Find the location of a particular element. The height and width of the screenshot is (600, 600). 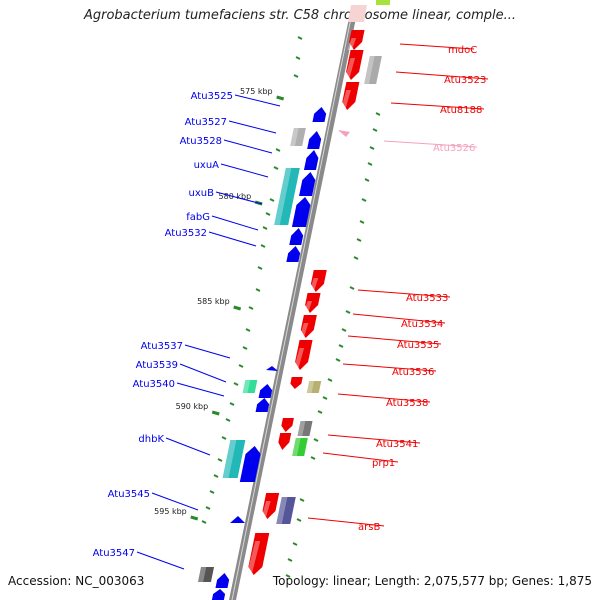

gene-uxuB is located at coordinates (307, 184).